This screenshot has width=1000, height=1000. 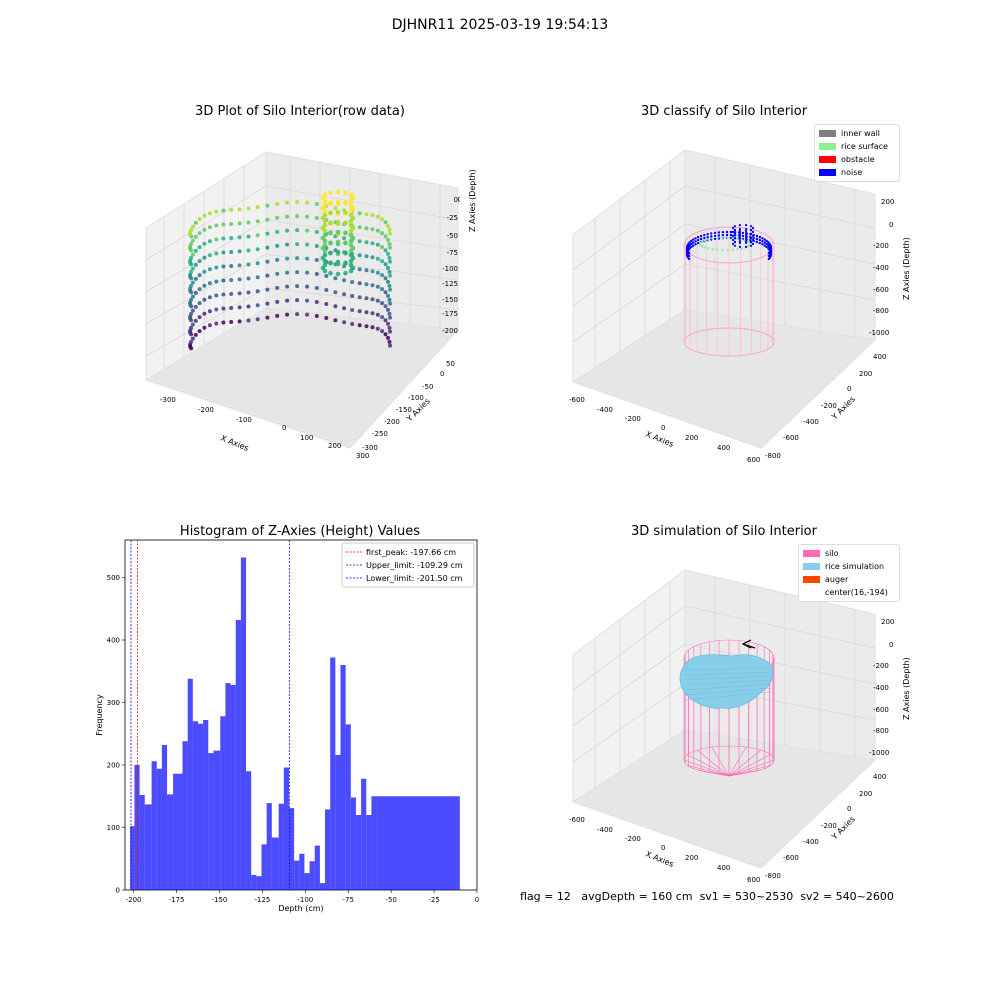 I want to click on legend-item-rice-surface: rice surface, so click(x=859, y=146).